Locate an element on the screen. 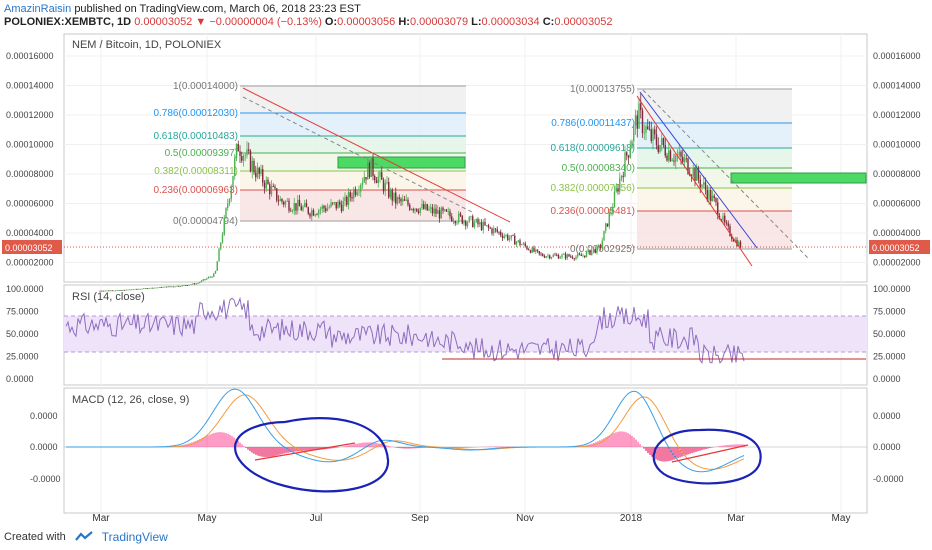 This screenshot has width=932, height=550. trendline-dashed is located at coordinates (725, 174).